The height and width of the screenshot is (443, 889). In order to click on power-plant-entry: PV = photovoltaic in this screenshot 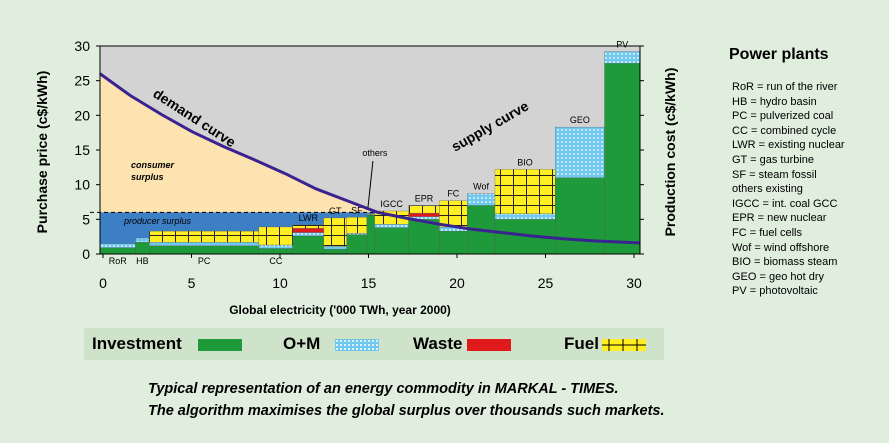, I will do `click(775, 291)`.